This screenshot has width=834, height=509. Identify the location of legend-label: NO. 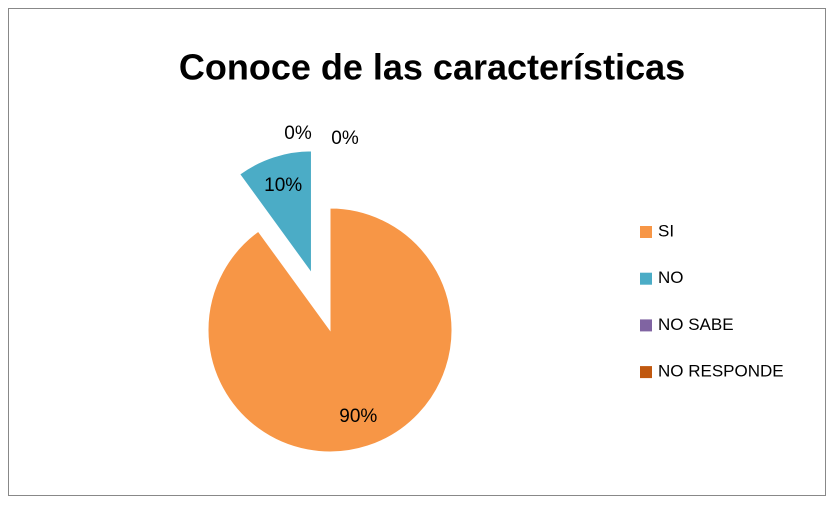
(671, 277).